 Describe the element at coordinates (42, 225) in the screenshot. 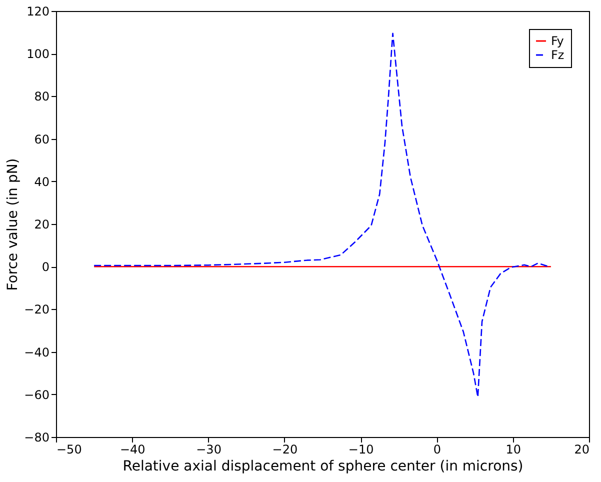

I see `y-tick-label: 20` at that location.